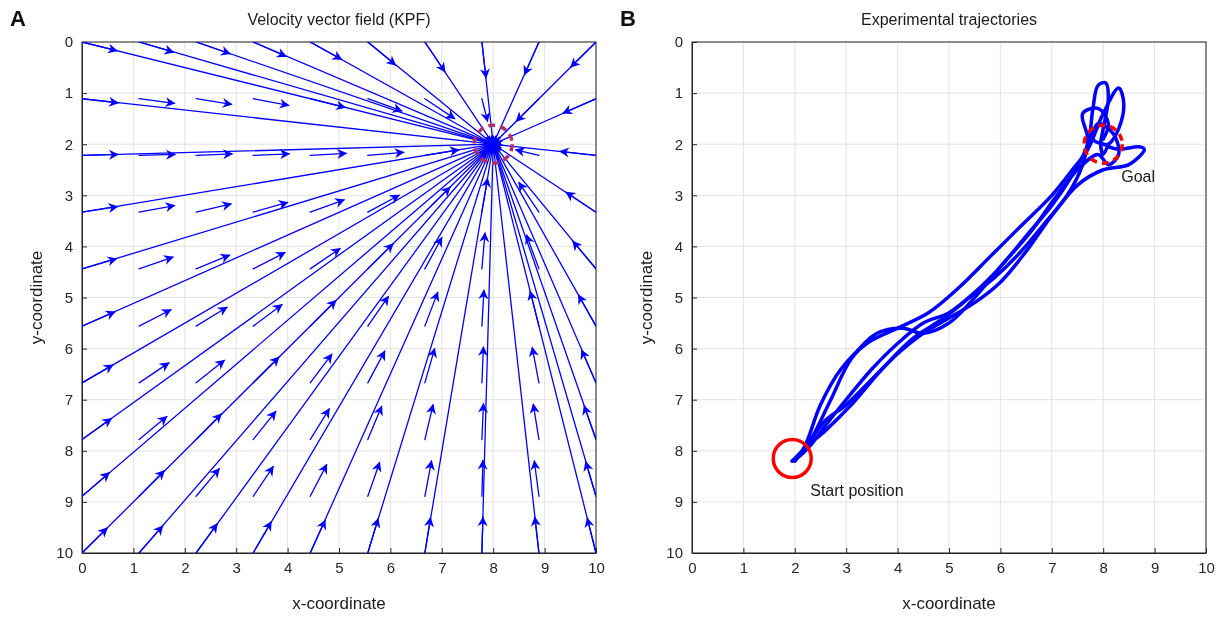 This screenshot has height=621, width=1220. I want to click on text: B, so click(628, 18).